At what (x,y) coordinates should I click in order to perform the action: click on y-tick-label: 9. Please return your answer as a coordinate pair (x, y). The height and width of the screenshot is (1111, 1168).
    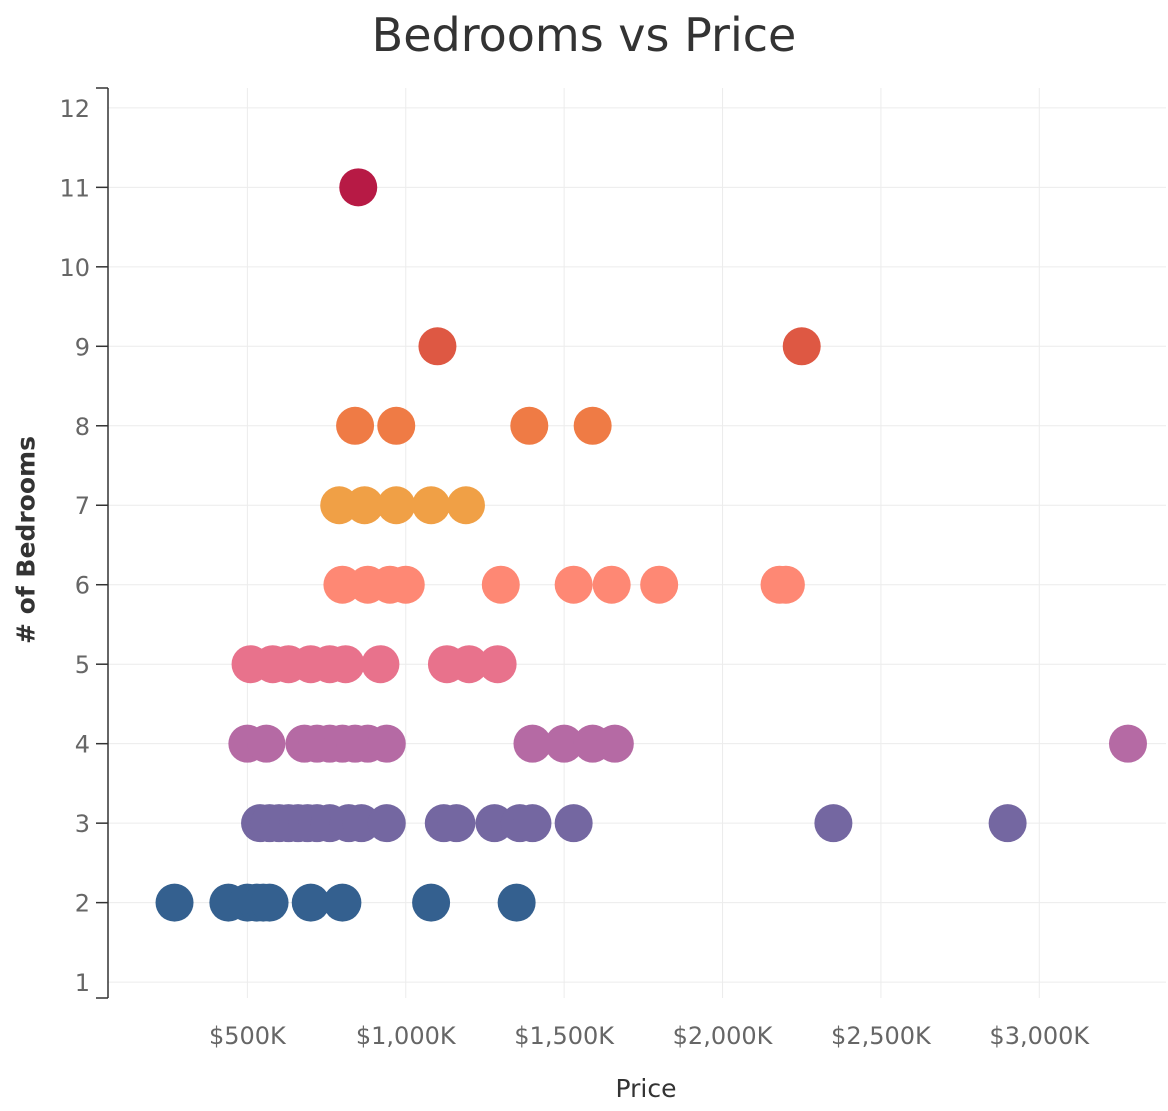
    Looking at the image, I should click on (82, 347).